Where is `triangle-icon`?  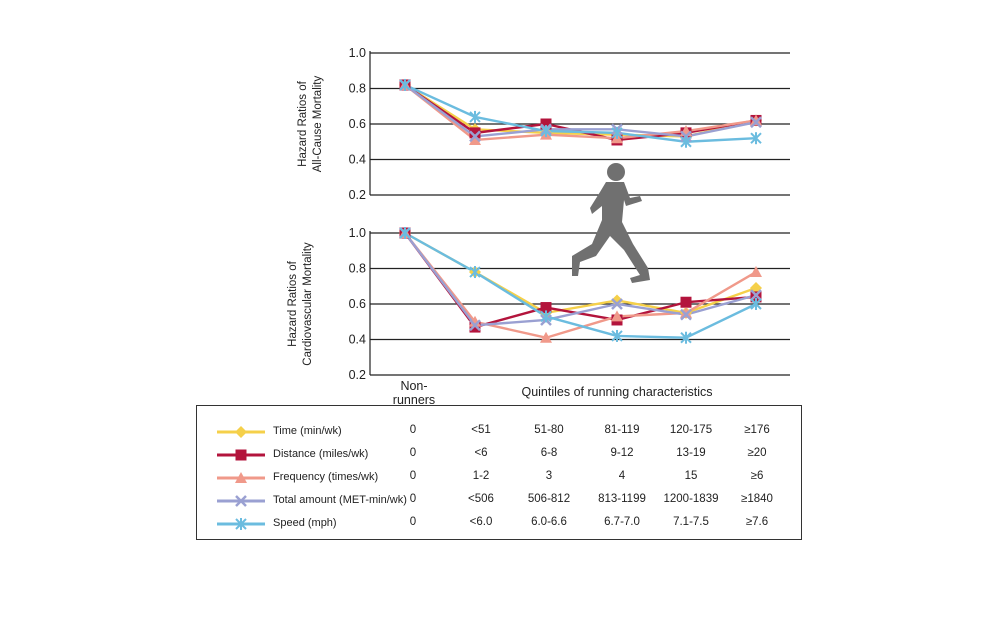
triangle-icon is located at coordinates (241, 477).